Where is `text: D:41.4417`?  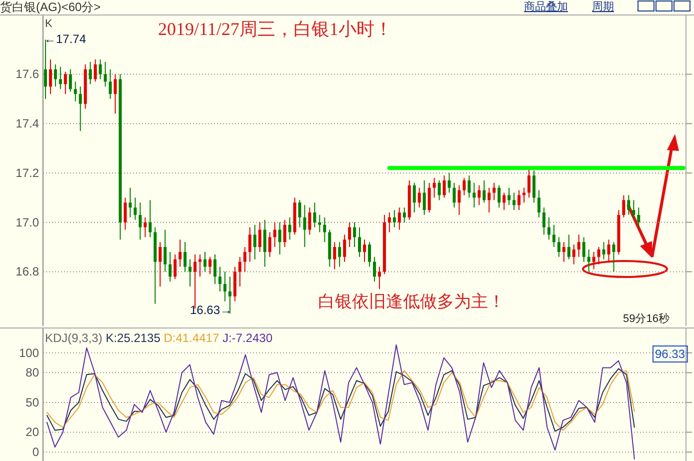 text: D:41.4417 is located at coordinates (193, 338).